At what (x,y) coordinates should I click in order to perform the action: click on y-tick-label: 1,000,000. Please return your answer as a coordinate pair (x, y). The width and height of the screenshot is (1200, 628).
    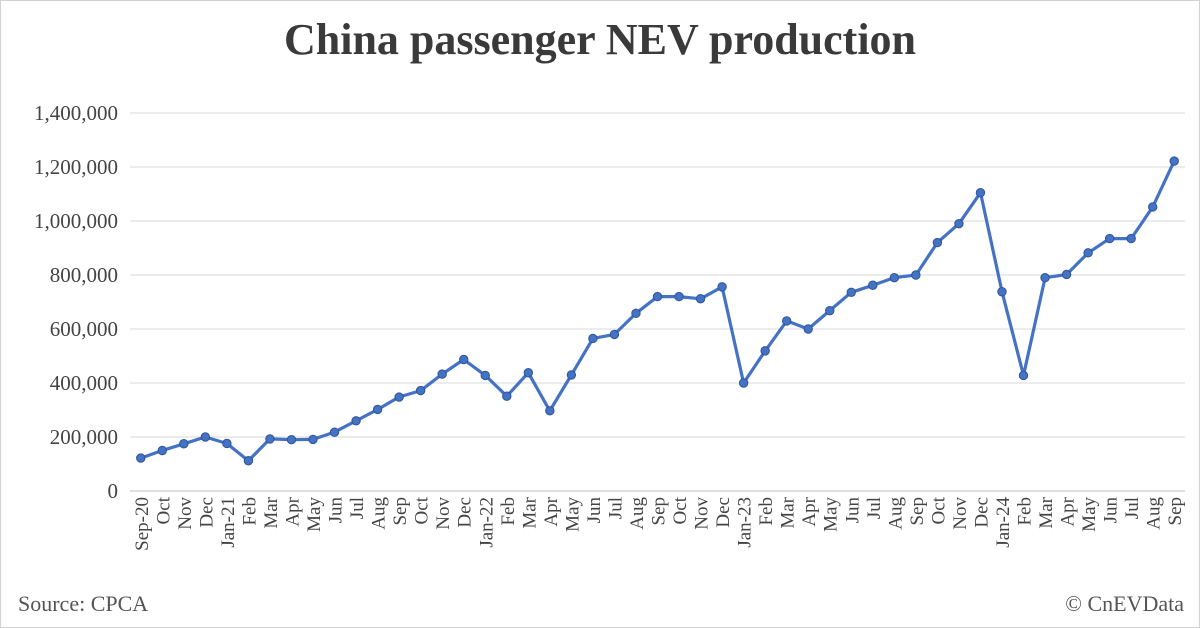
    Looking at the image, I should click on (76, 221).